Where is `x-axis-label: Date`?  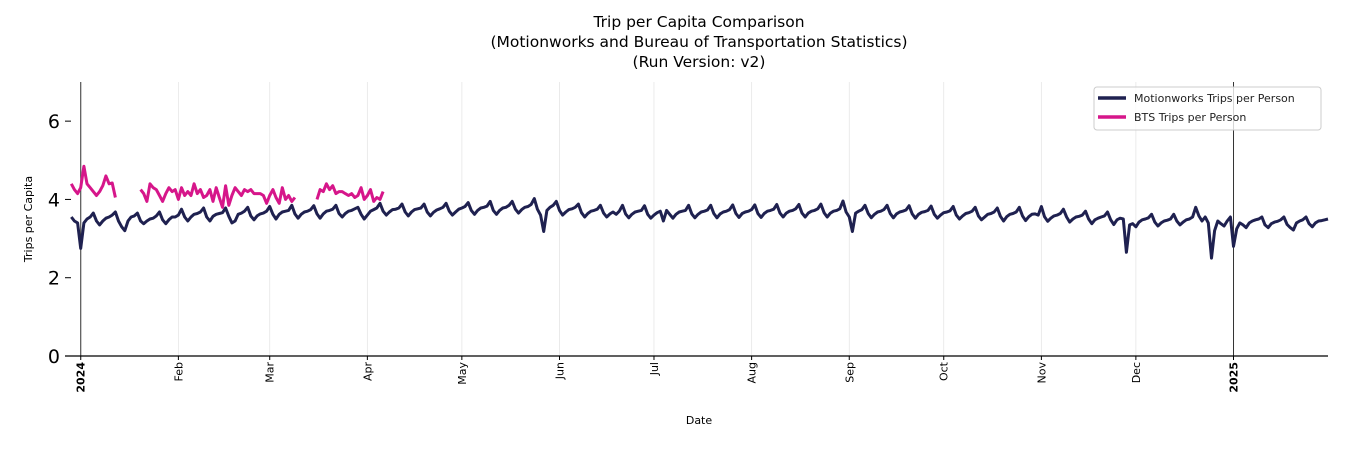 x-axis-label: Date is located at coordinates (699, 420).